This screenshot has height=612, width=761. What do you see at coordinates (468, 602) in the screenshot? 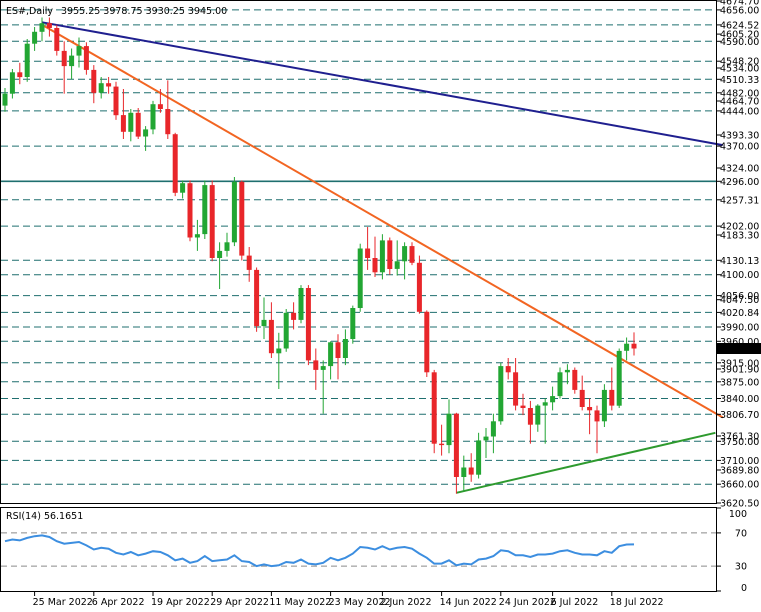
I see `time-tick-label: 14 Jun 2022` at bounding box center [468, 602].